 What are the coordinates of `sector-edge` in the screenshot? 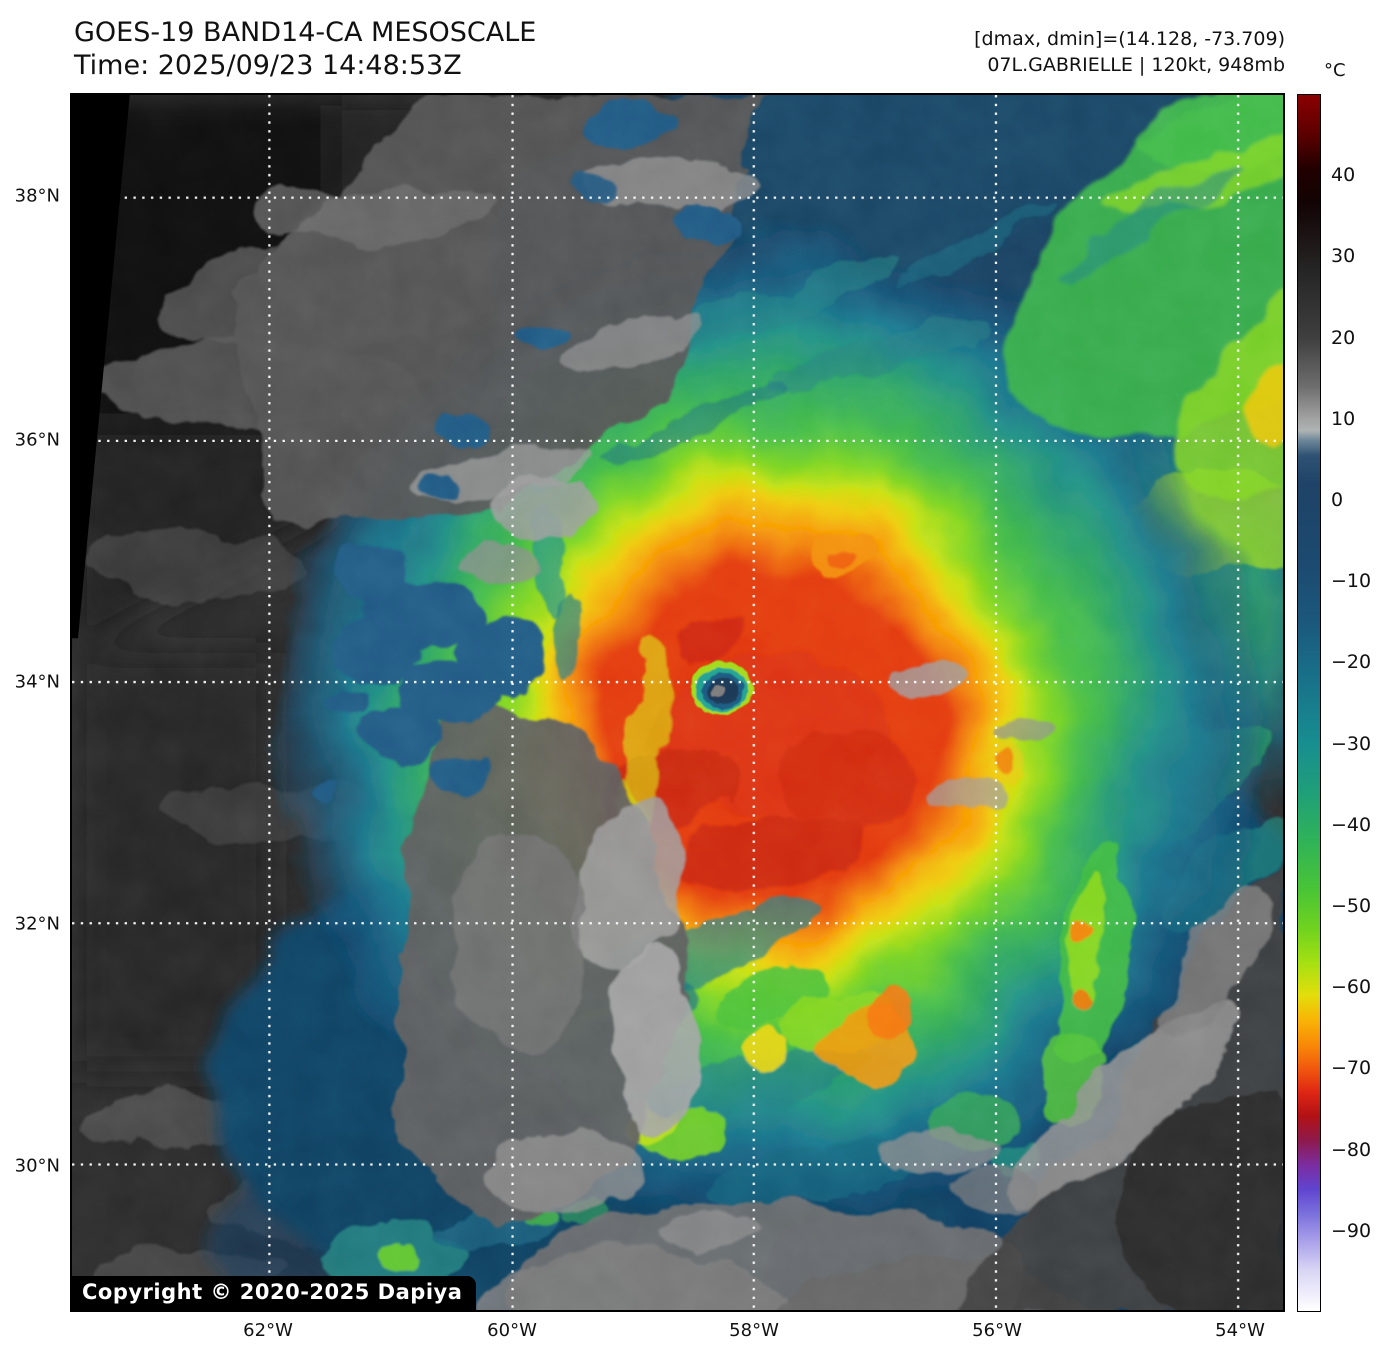 It's located at (101, 367).